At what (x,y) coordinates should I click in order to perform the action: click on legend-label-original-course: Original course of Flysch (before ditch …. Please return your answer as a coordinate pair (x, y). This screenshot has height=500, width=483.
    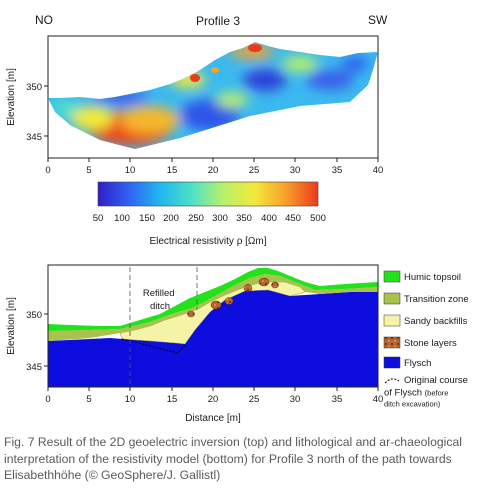
    Looking at the image, I should click on (427, 392).